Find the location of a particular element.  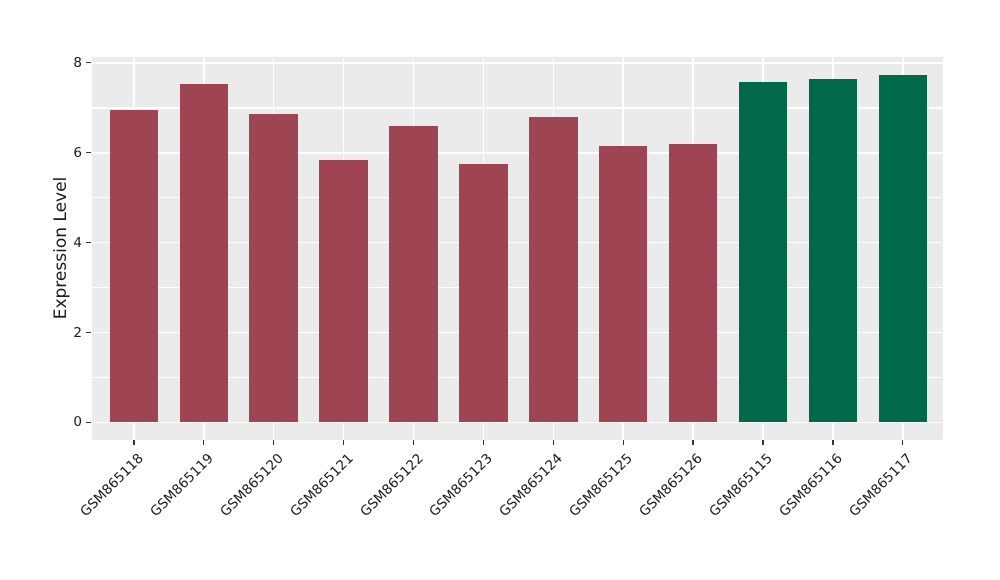

y-tick-label: 8 is located at coordinates (77, 62).